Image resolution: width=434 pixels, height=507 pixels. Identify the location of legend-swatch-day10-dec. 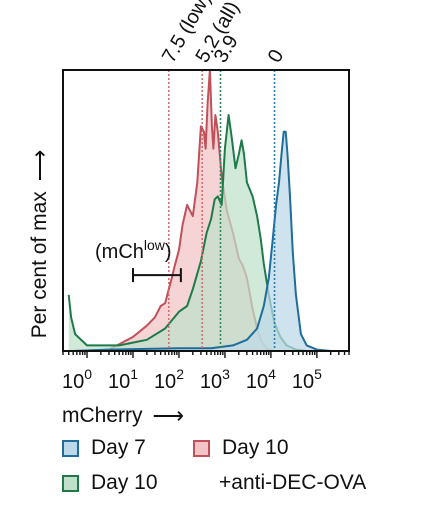
(201, 448).